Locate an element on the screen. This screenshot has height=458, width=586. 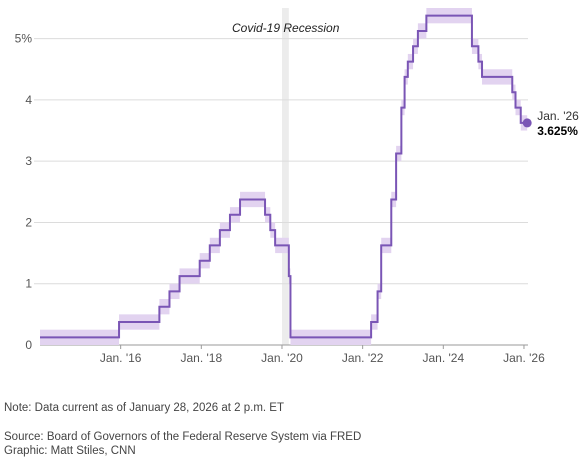
y-tick-label: 1 is located at coordinates (28, 284).